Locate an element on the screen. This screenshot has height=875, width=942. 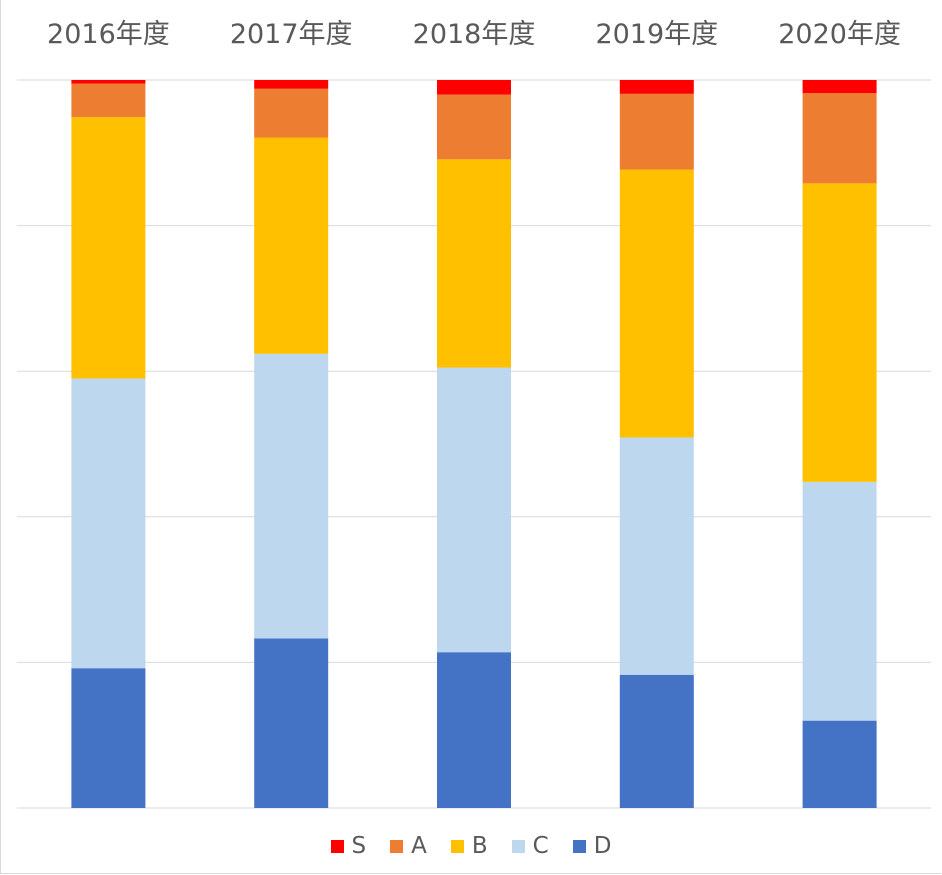
legend-item-a: A is located at coordinates (408, 846).